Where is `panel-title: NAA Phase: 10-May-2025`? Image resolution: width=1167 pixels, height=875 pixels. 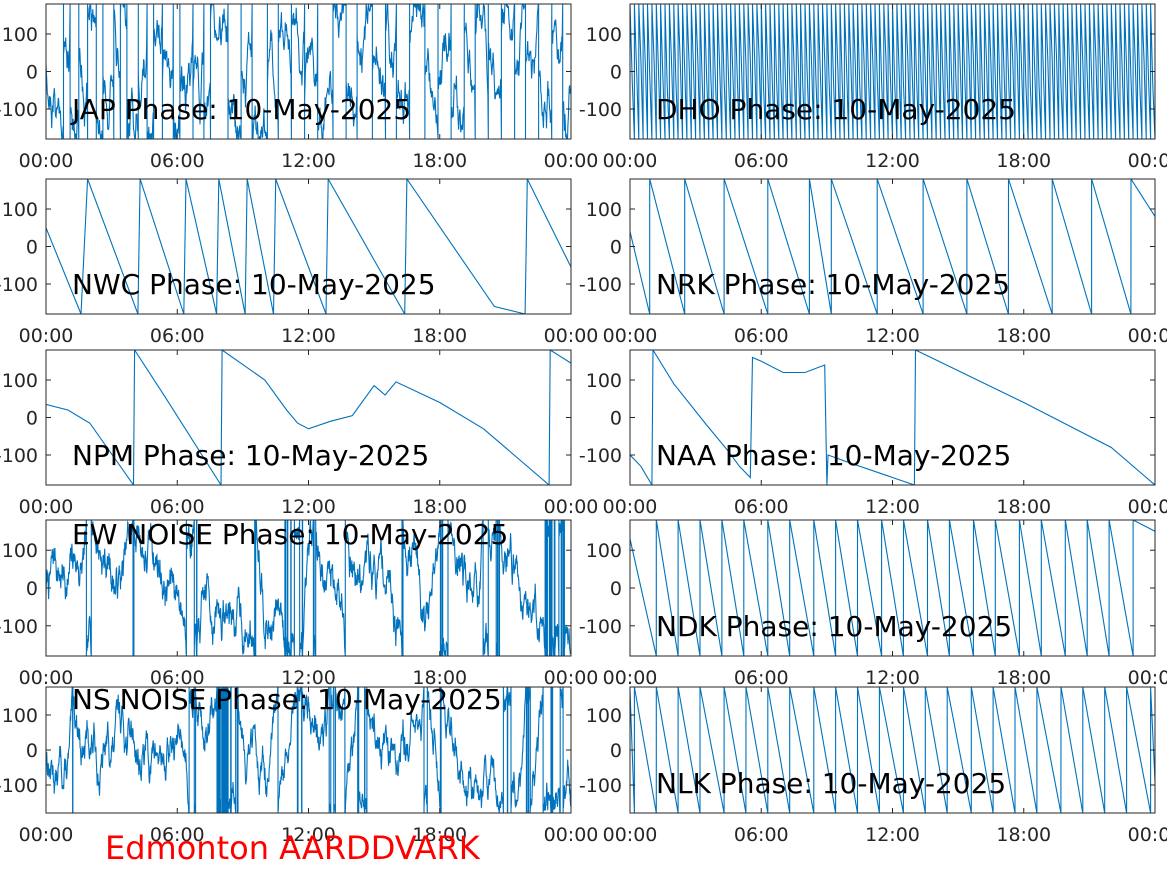 panel-title: NAA Phase: 10-May-2025 is located at coordinates (833, 455).